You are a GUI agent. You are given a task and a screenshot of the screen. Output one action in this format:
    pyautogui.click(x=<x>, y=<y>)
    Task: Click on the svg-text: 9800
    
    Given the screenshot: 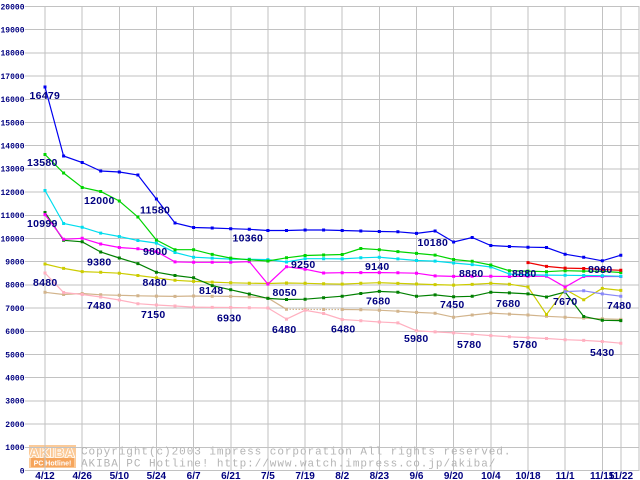 What is the action you would take?
    pyautogui.click(x=155, y=252)
    